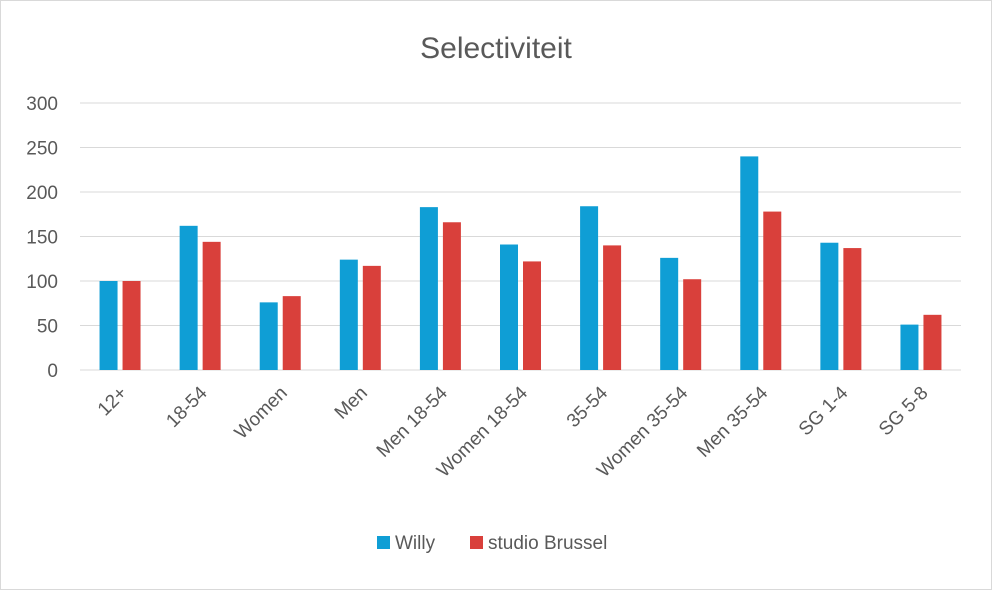 The image size is (992, 590). Describe the element at coordinates (52, 371) in the screenshot. I see `y-tick-label: 0` at that location.